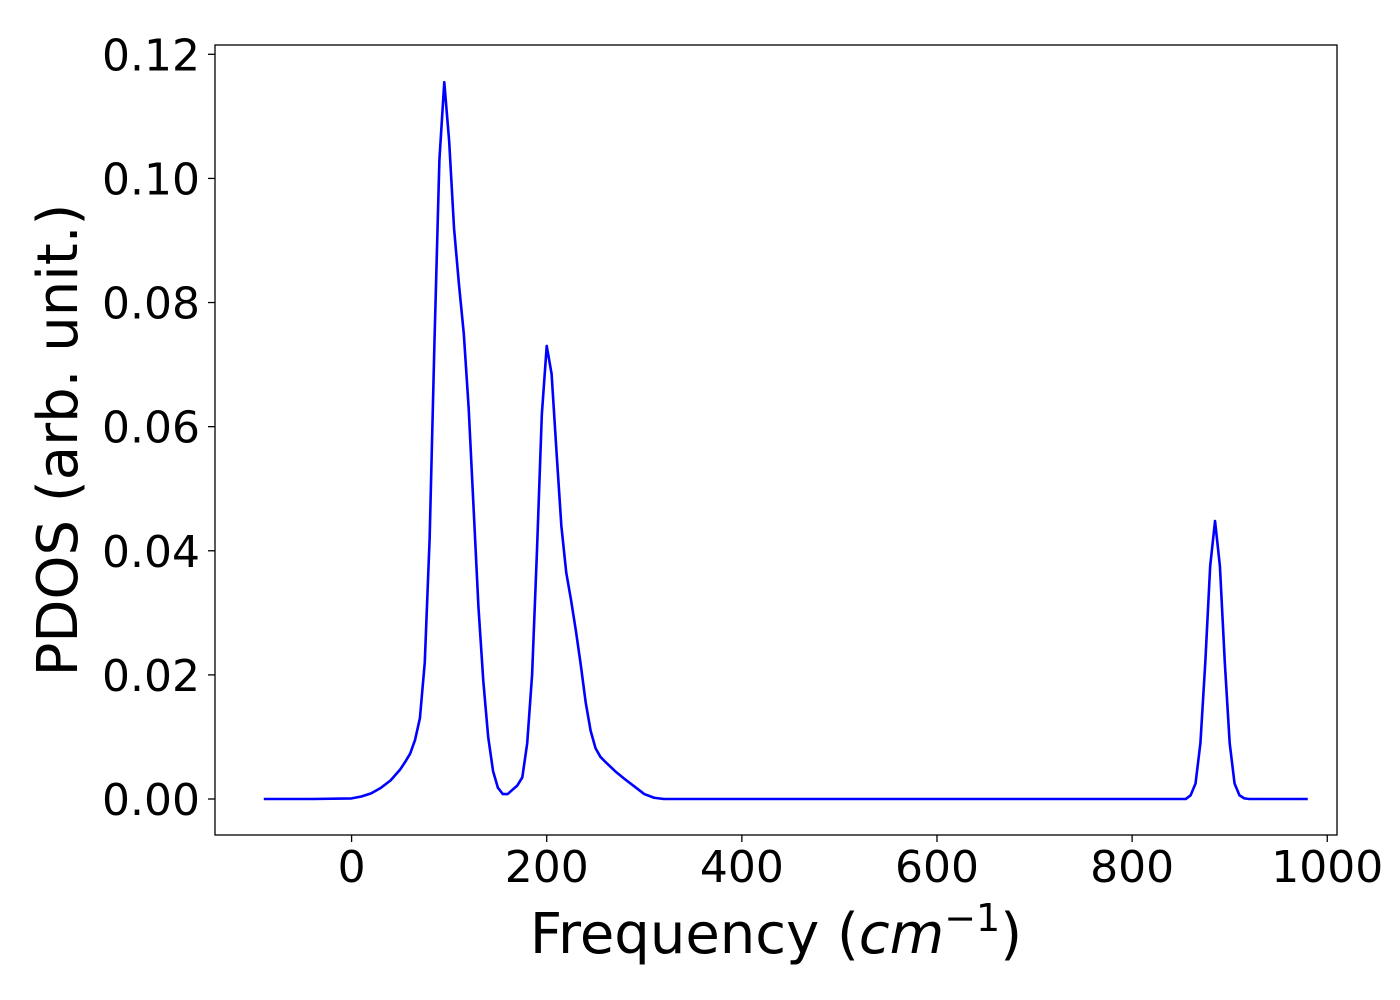  I want to click on y-tick-label: 0.12, so click(151, 55).